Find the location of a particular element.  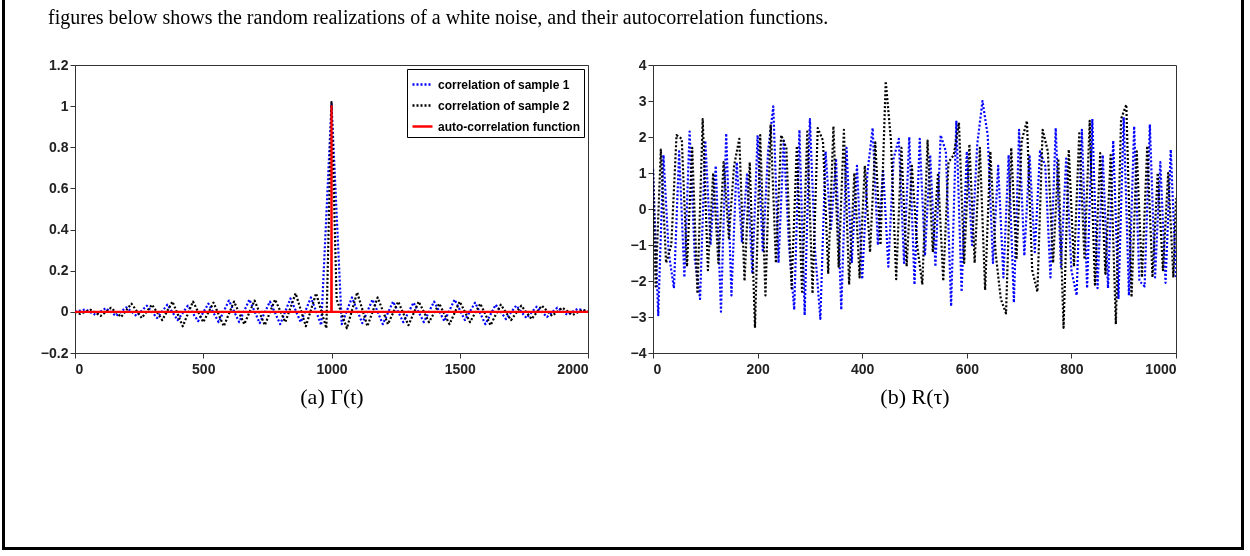

legend-label: correlation of sample 2 is located at coordinates (504, 105).